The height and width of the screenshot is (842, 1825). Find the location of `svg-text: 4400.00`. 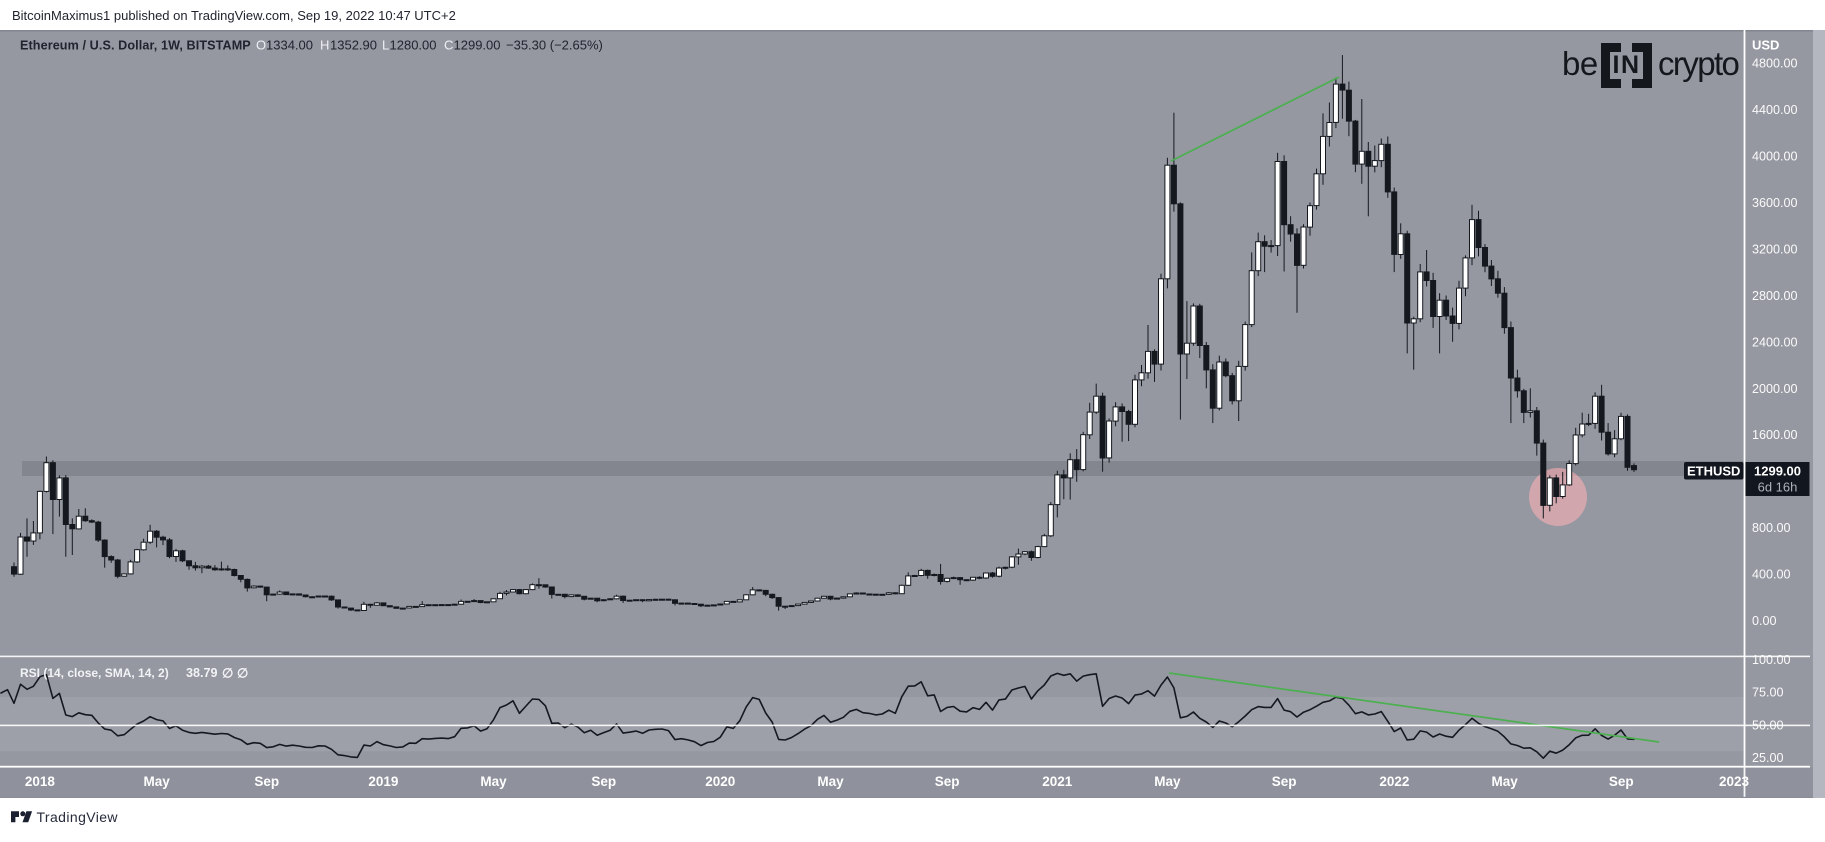

svg-text: 4400.00 is located at coordinates (1775, 110).